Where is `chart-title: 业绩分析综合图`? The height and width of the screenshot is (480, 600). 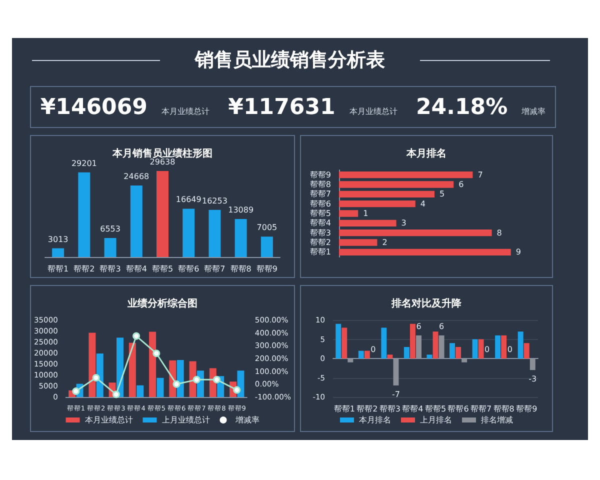
chart-title: 业绩分析综合图 is located at coordinates (162, 304).